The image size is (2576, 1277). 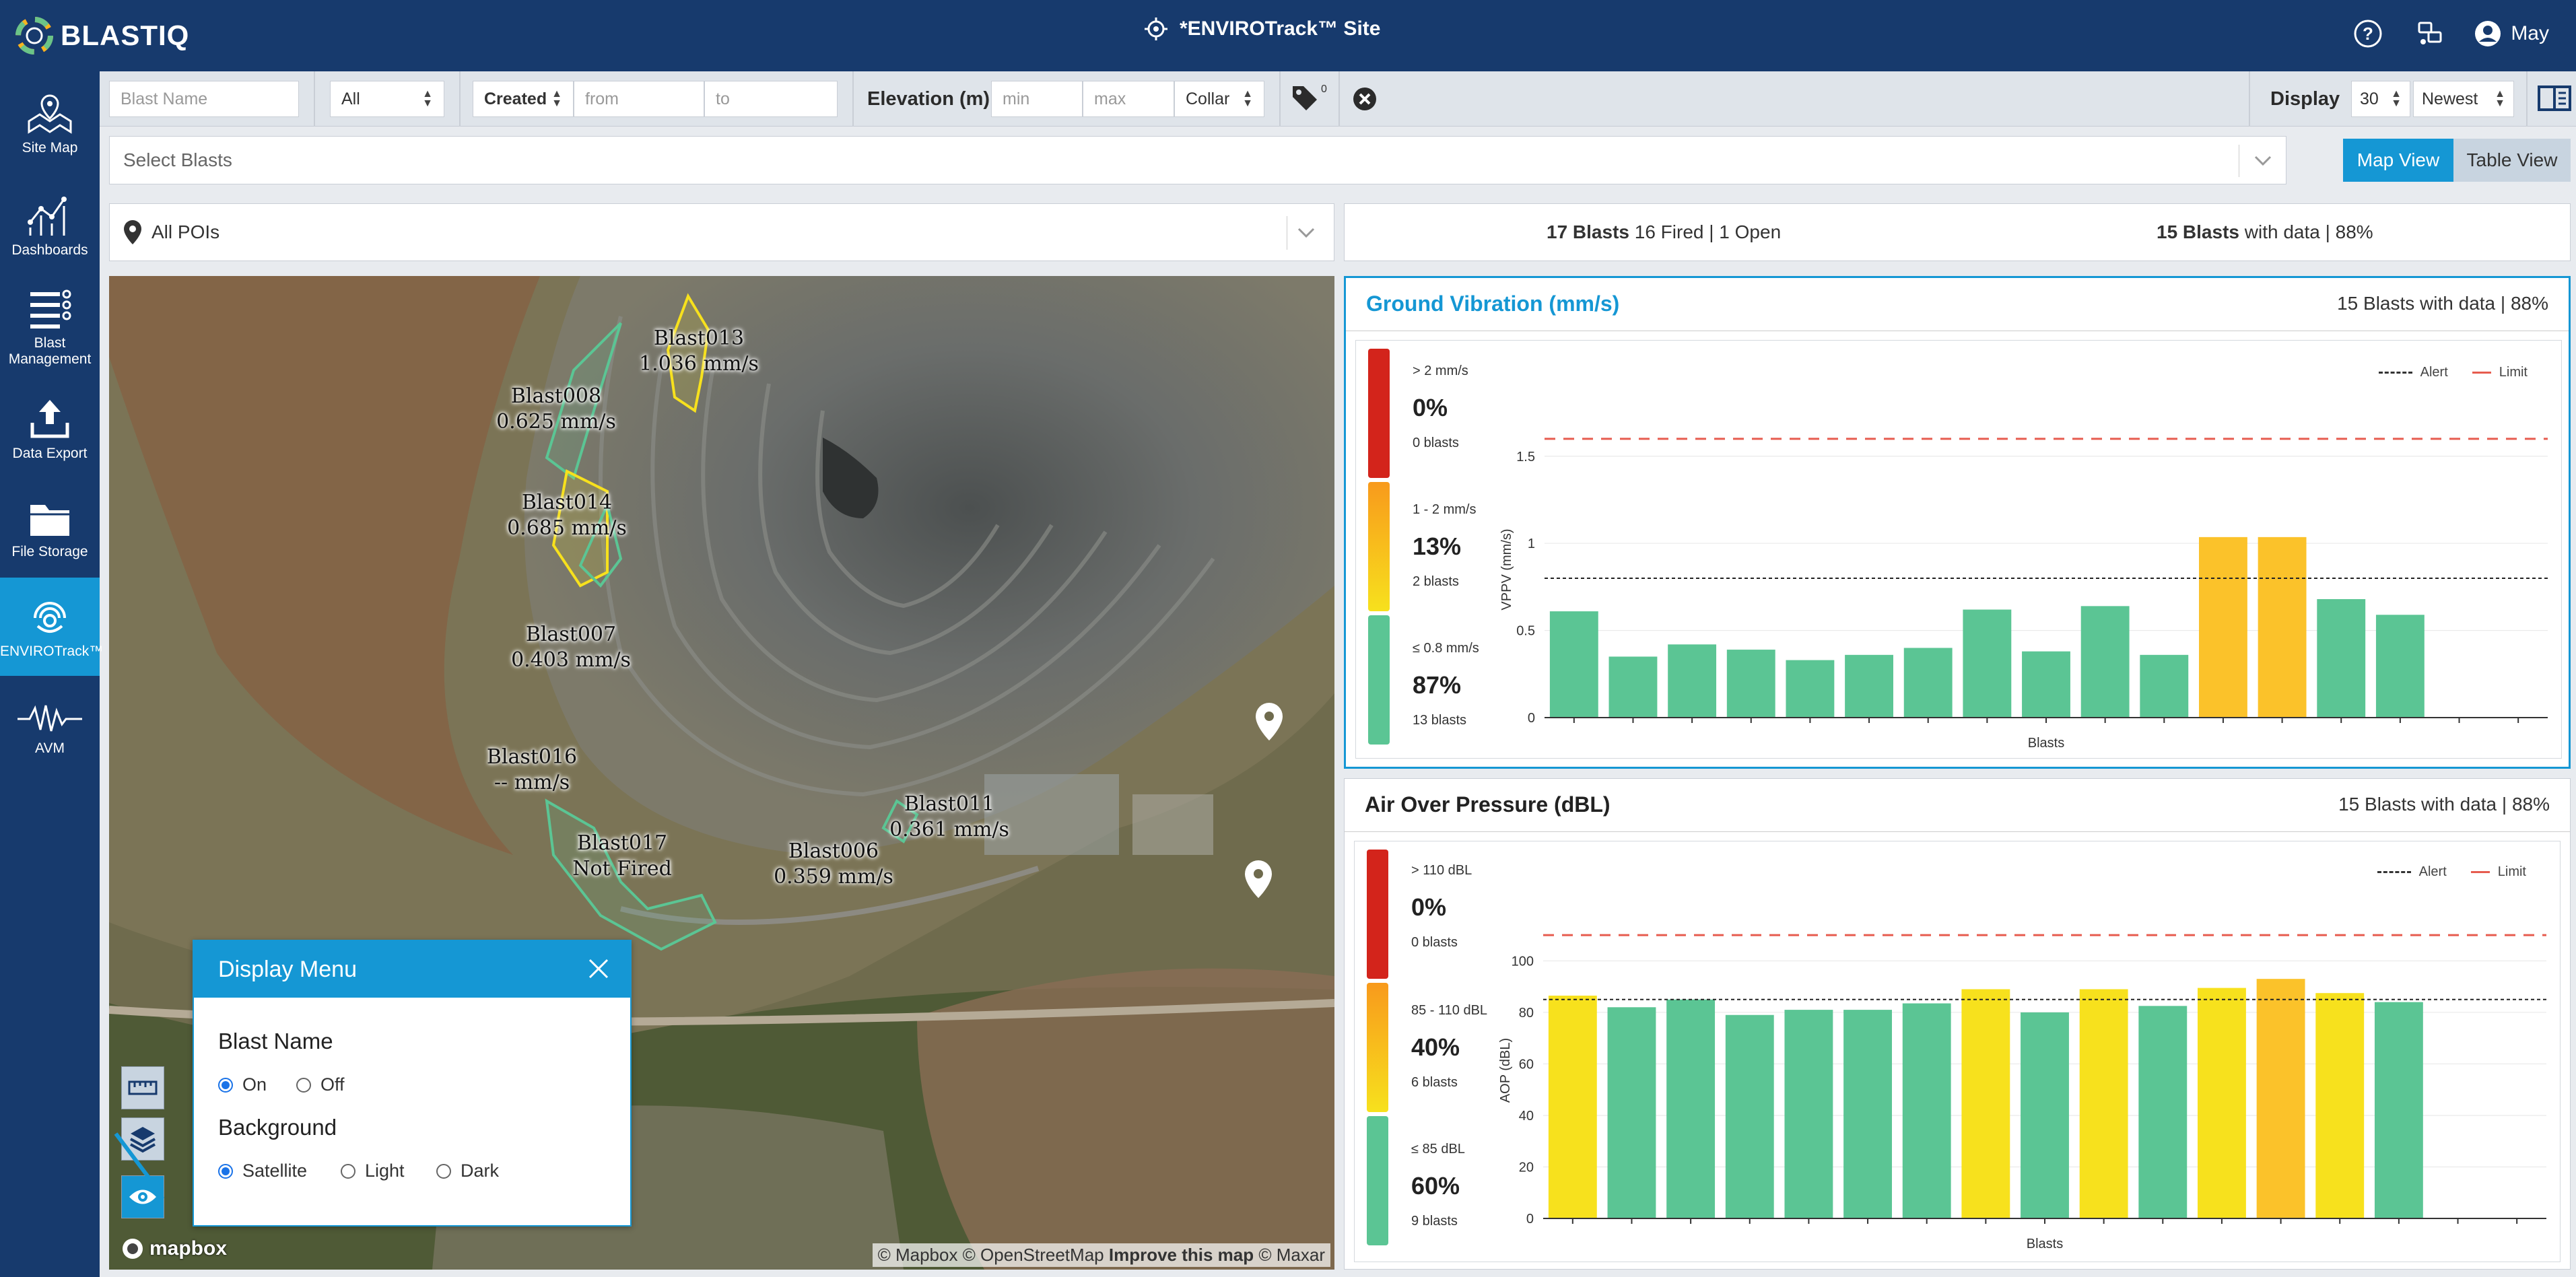 I want to click on y-tick-label: 20, so click(x=1526, y=1167).